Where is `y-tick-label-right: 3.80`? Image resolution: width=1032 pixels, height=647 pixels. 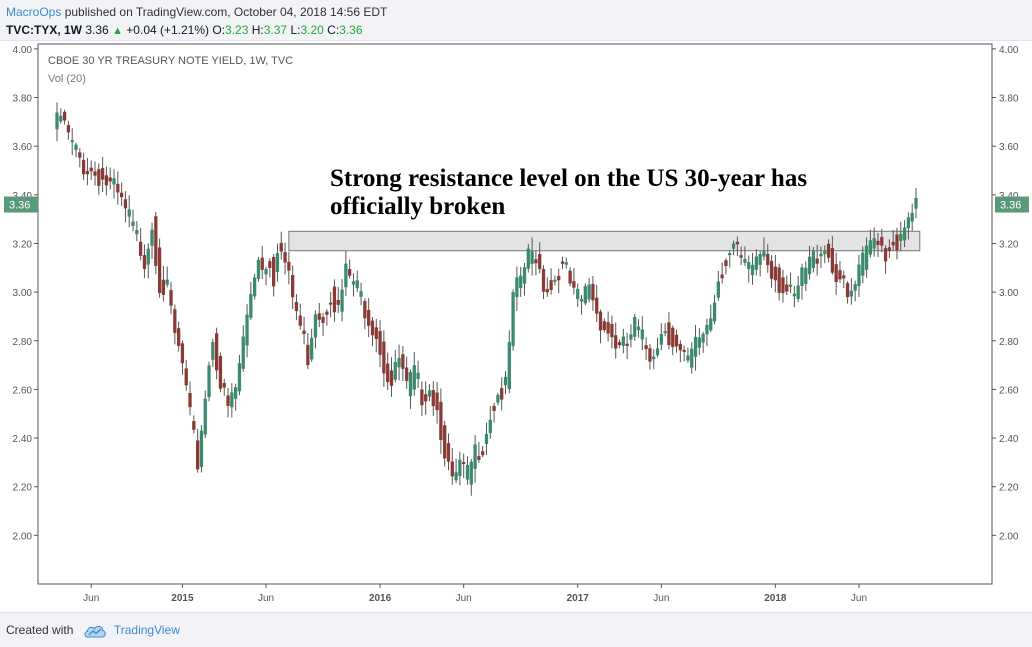
y-tick-label-right: 3.80 is located at coordinates (1009, 99).